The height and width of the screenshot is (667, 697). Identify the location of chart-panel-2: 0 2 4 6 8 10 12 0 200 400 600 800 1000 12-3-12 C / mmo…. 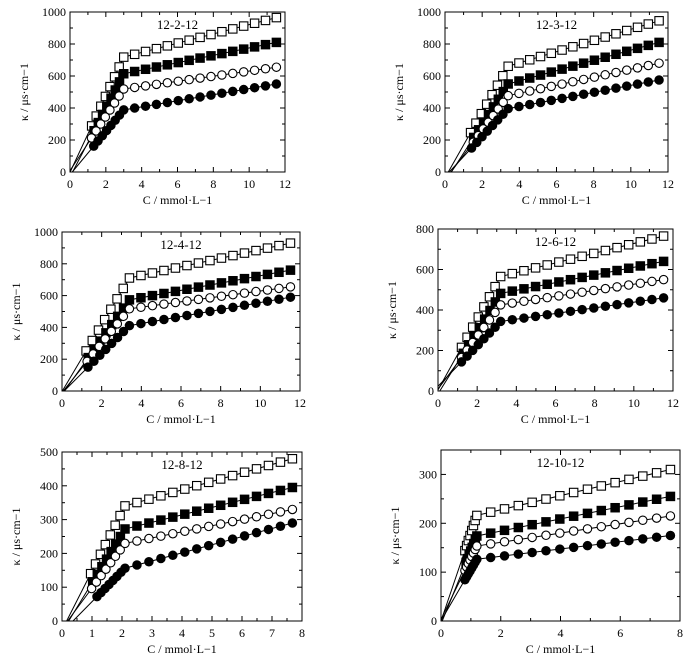
(533, 106).